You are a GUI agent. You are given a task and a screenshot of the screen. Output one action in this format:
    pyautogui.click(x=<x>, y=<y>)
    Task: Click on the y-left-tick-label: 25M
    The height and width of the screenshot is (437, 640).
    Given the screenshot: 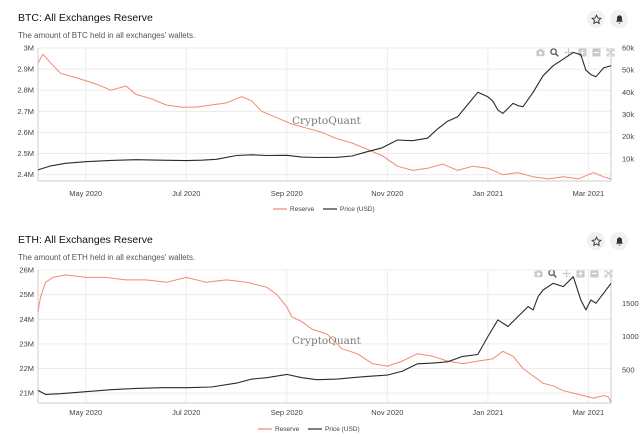 What is the action you would take?
    pyautogui.click(x=26, y=294)
    